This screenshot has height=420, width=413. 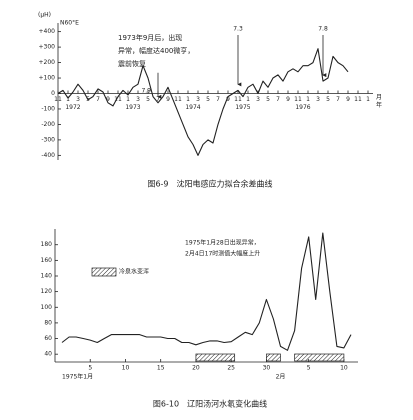 What do you see at coordinates (48, 338) in the screenshot?
I see `y-tick-label: 60` at bounding box center [48, 338].